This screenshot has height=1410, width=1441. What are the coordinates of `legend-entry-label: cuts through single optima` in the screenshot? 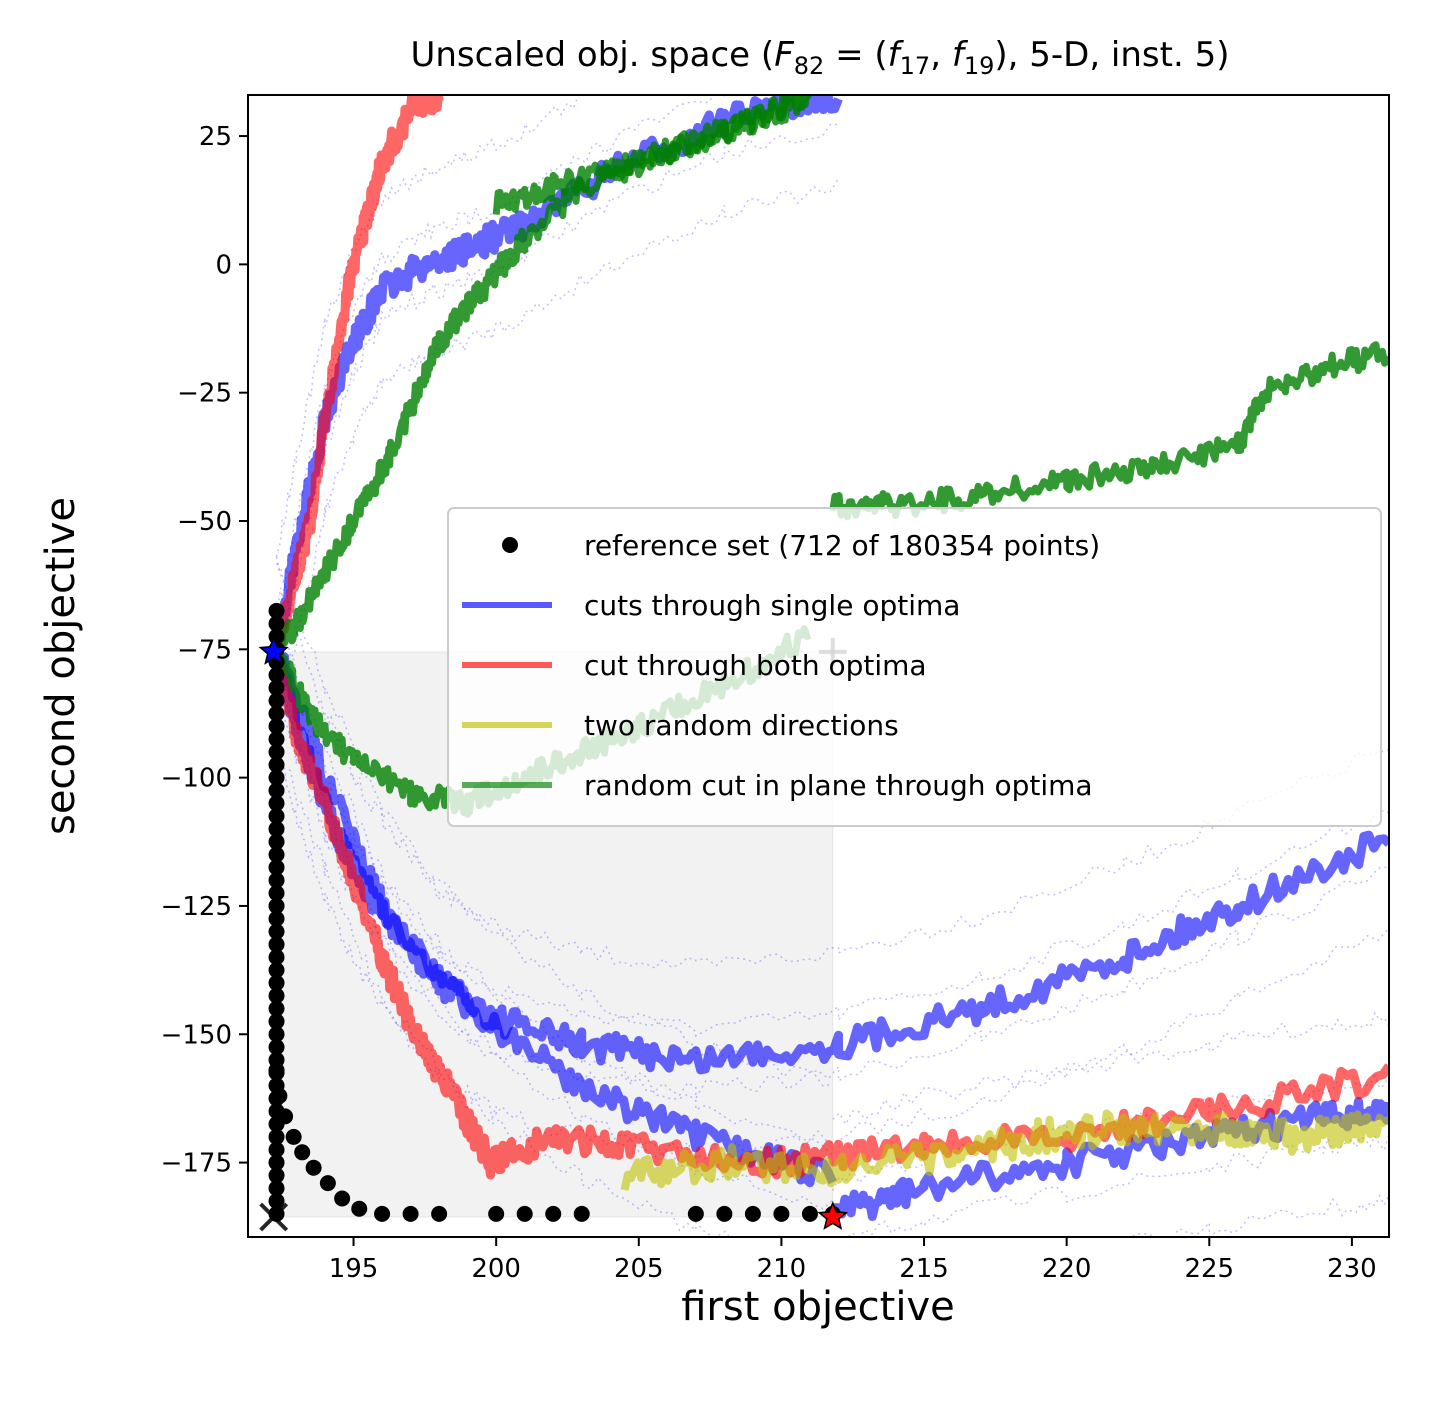 It's located at (772, 605).